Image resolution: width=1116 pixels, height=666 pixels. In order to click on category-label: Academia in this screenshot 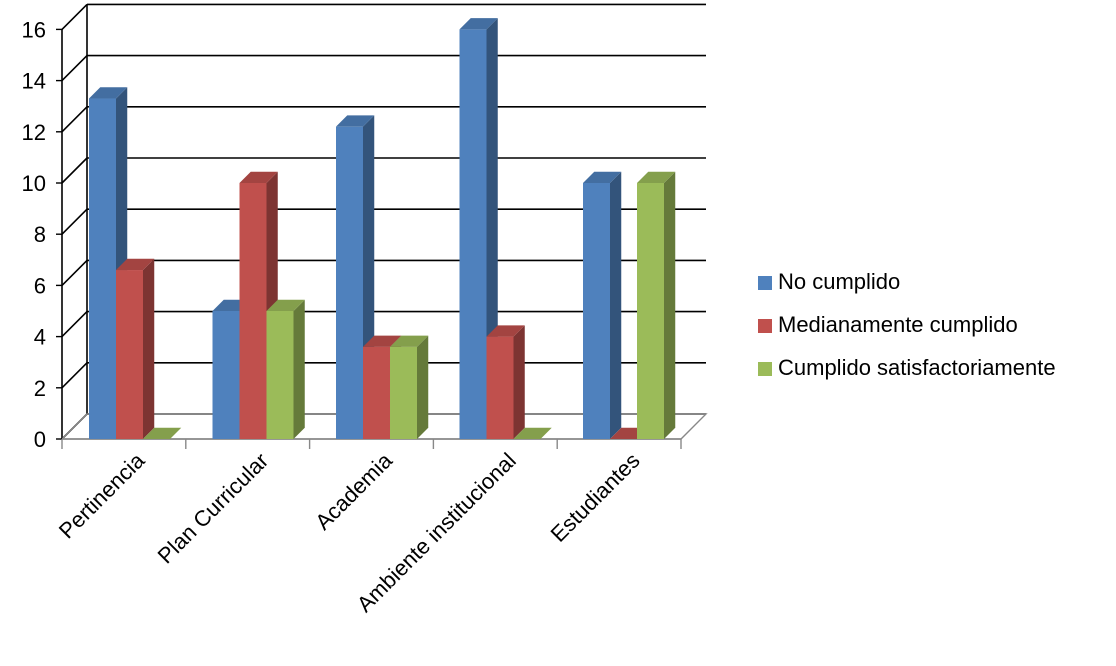, I will do `click(353, 490)`.